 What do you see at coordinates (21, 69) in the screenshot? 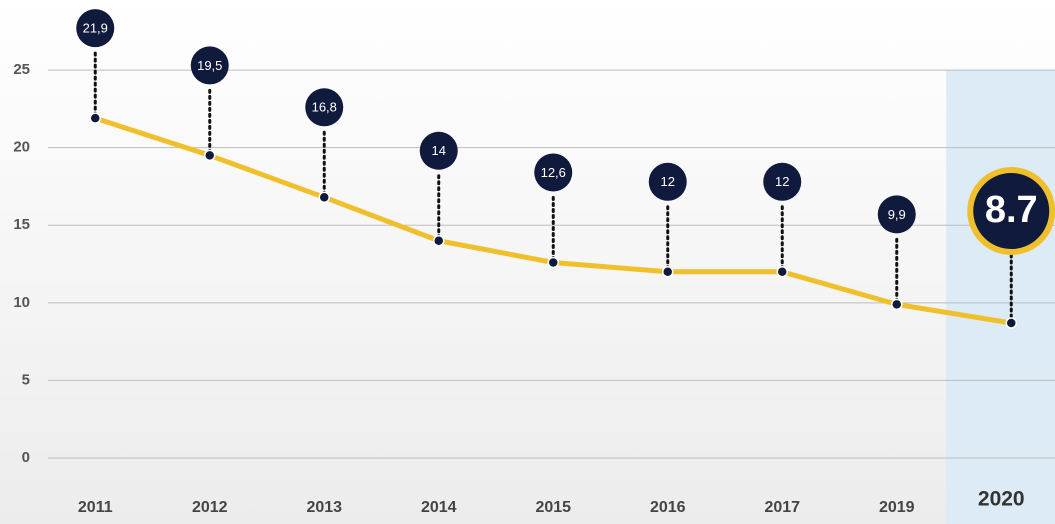
I see `y-tick-label: 25` at bounding box center [21, 69].